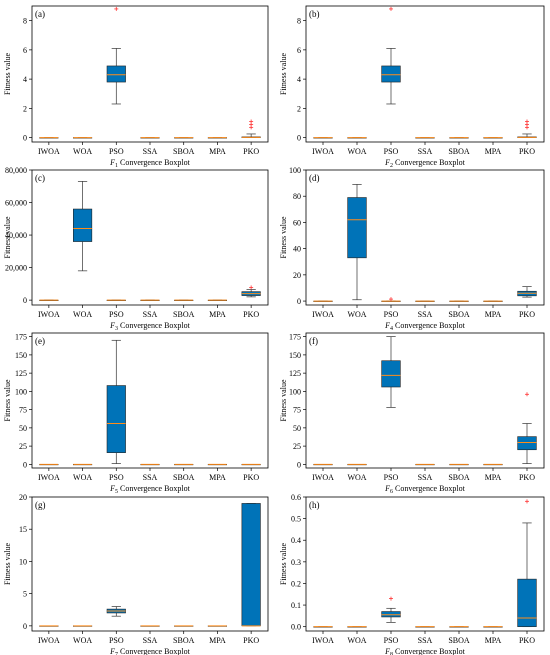 The image size is (550, 655). I want to click on y-tick-label: 25, so click(23, 446).